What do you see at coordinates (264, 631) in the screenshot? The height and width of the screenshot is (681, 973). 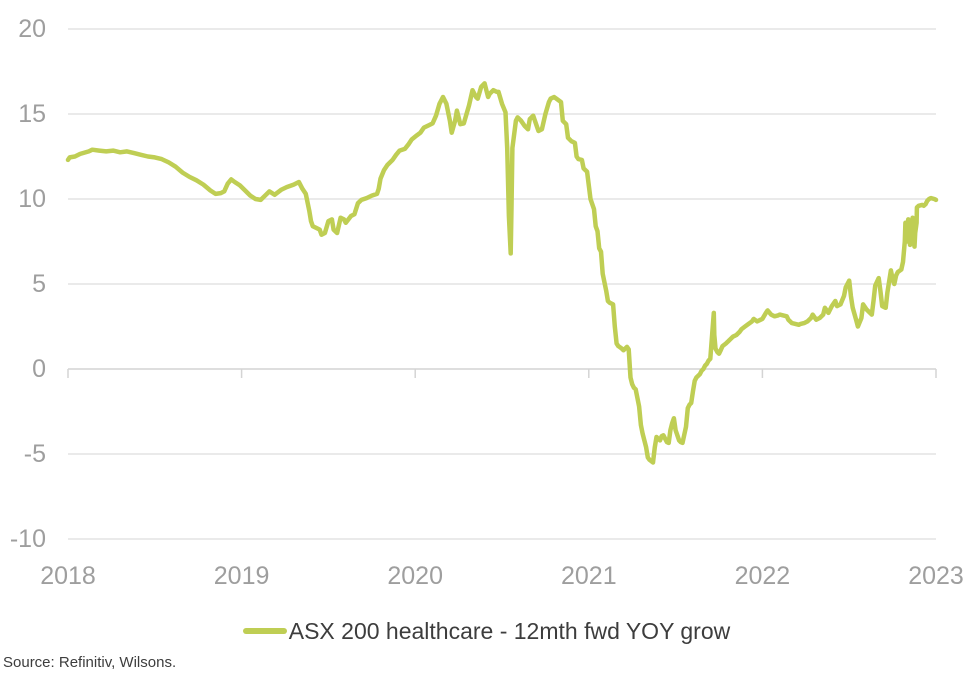 I see `legend-line-swatch` at bounding box center [264, 631].